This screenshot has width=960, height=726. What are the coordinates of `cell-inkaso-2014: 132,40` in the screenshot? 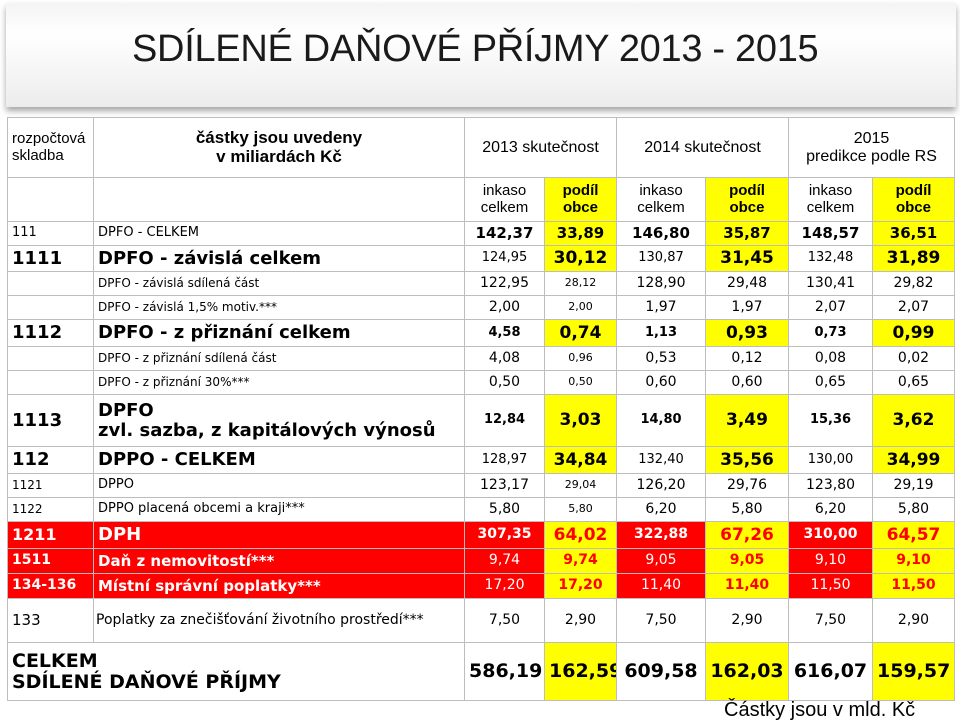 It's located at (661, 460).